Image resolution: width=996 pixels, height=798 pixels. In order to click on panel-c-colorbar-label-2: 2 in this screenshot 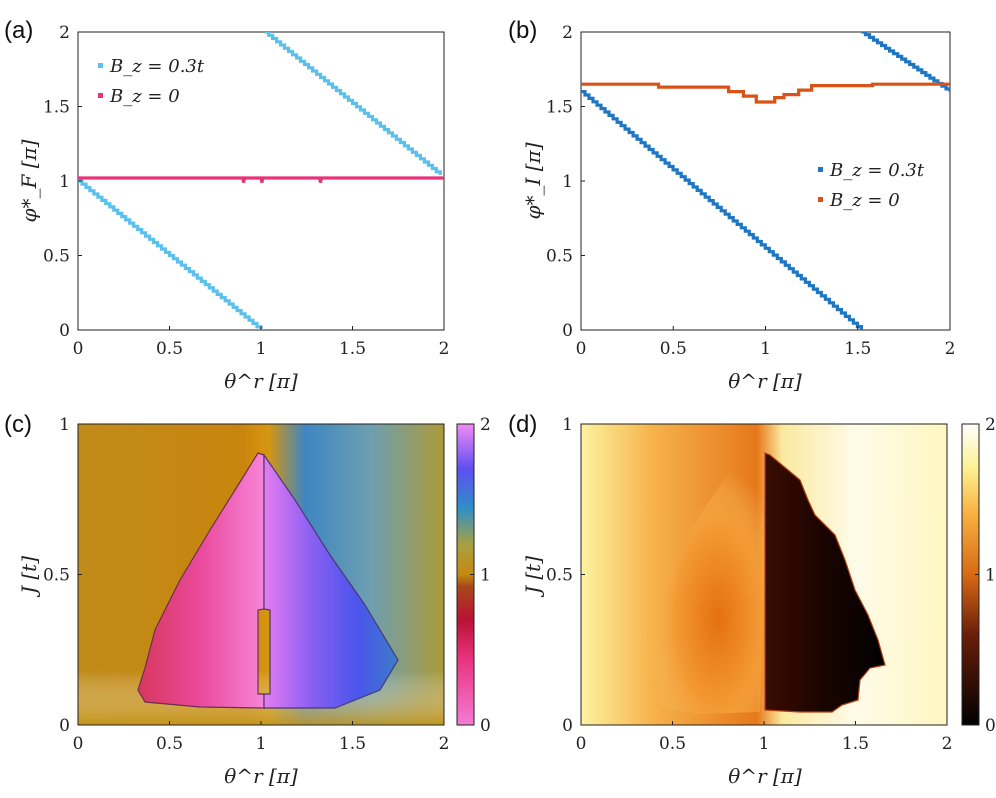, I will do `click(485, 425)`.